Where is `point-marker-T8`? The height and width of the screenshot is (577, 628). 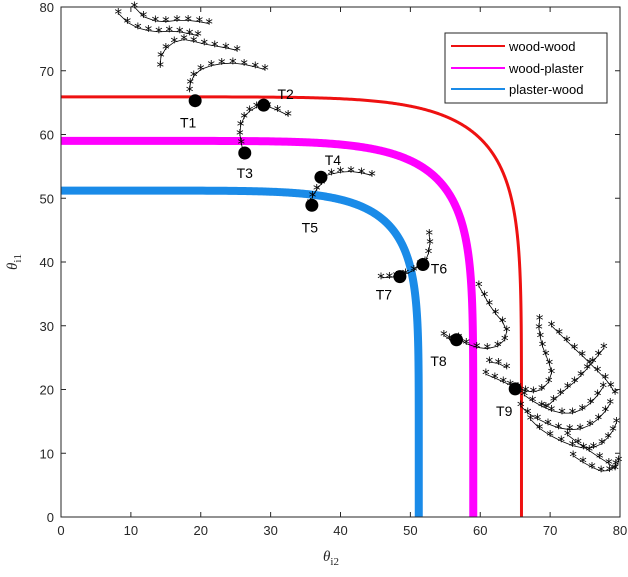
point-marker-T8 is located at coordinates (456, 340).